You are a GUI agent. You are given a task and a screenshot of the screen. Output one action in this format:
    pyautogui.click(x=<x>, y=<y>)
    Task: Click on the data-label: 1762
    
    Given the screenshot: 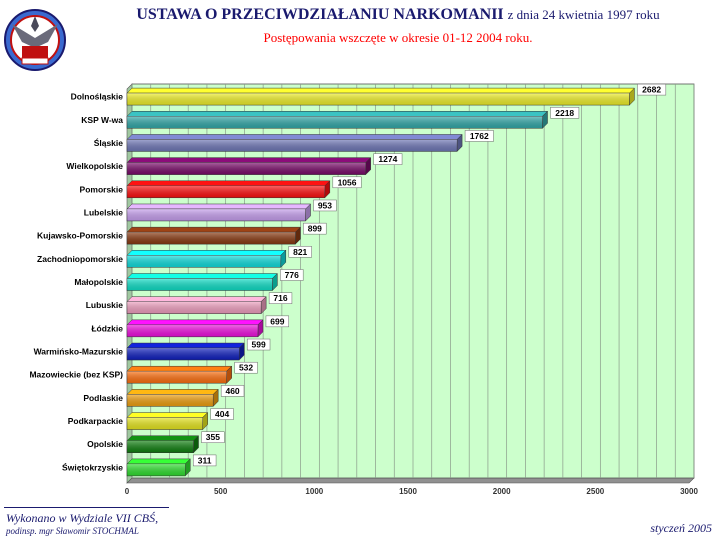 What is the action you would take?
    pyautogui.click(x=479, y=136)
    